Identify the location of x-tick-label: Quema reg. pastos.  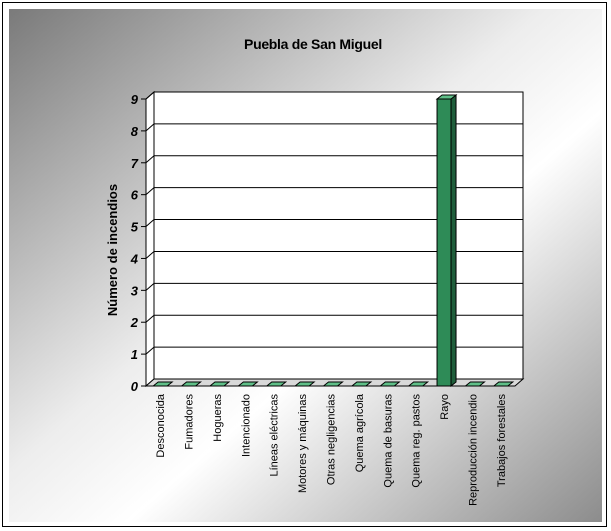
(417, 441).